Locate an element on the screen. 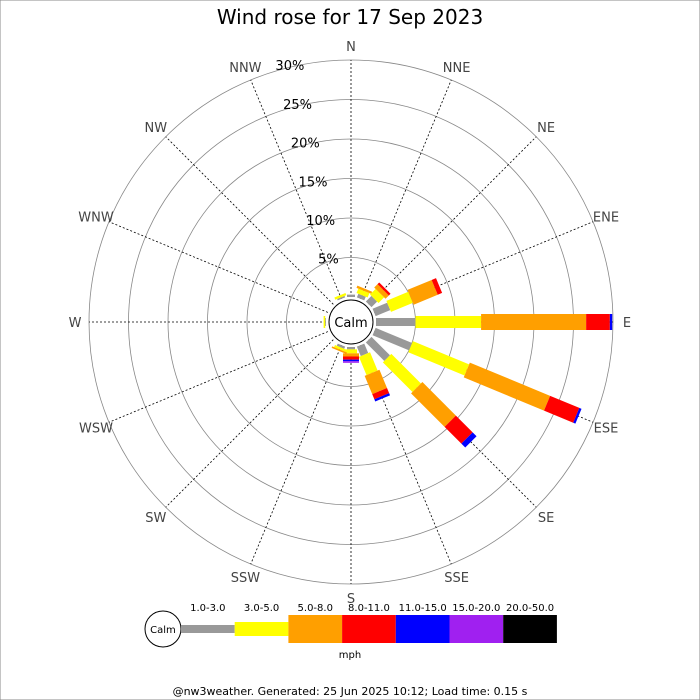 Image resolution: width=700 pixels, height=700 pixels. bar-segment-se-1.0-3.0 is located at coordinates (377, 348).